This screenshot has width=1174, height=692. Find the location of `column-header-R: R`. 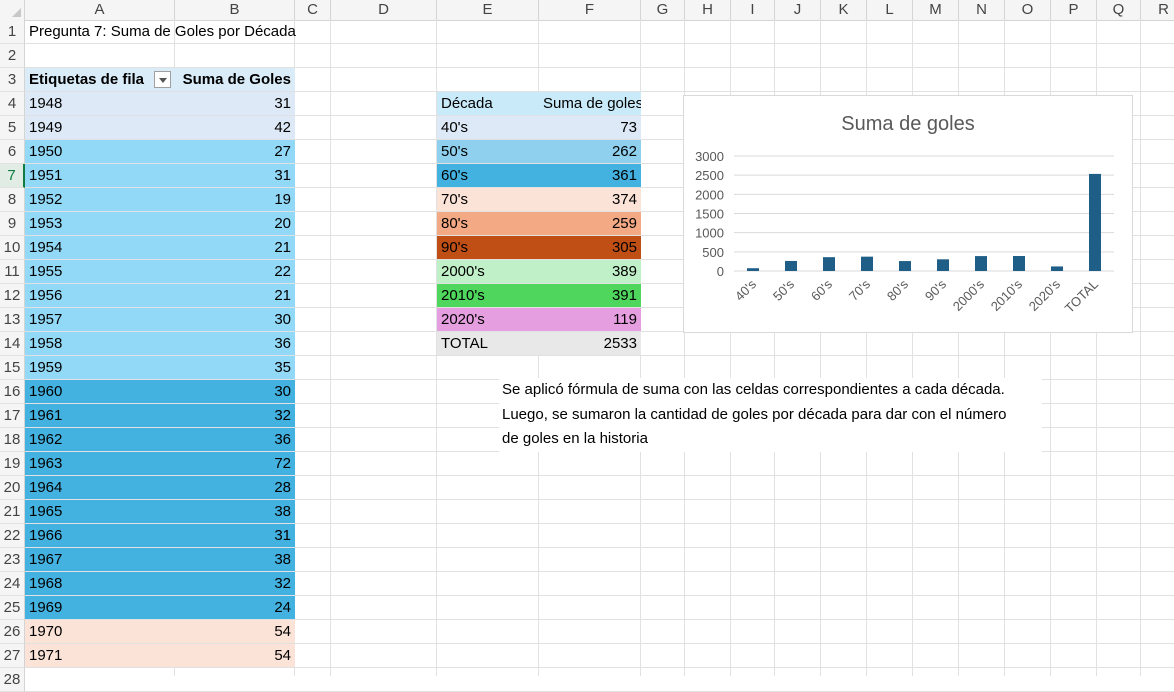

column-header-R: R is located at coordinates (1157, 10).